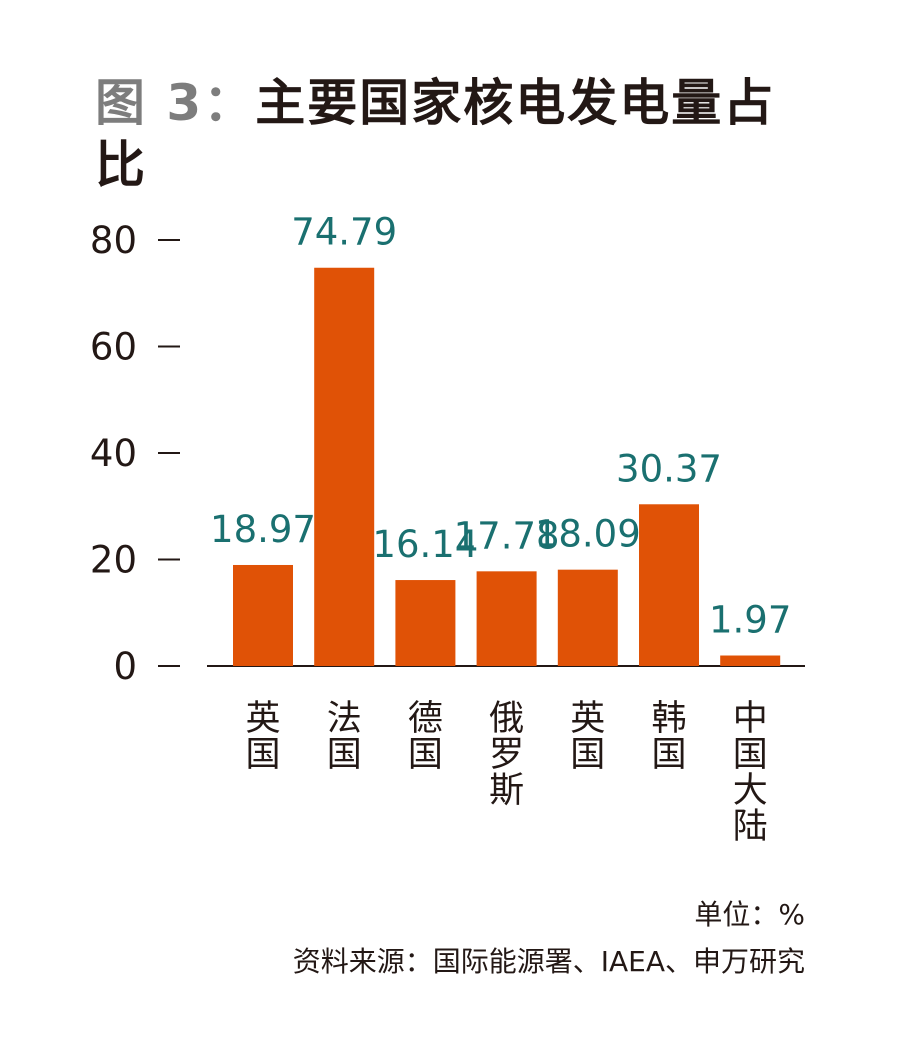 This screenshot has width=900, height=1050. Describe the element at coordinates (548, 961) in the screenshot. I see `source-note: 资料来源：国际能源署、IAEA、申万研究` at that location.